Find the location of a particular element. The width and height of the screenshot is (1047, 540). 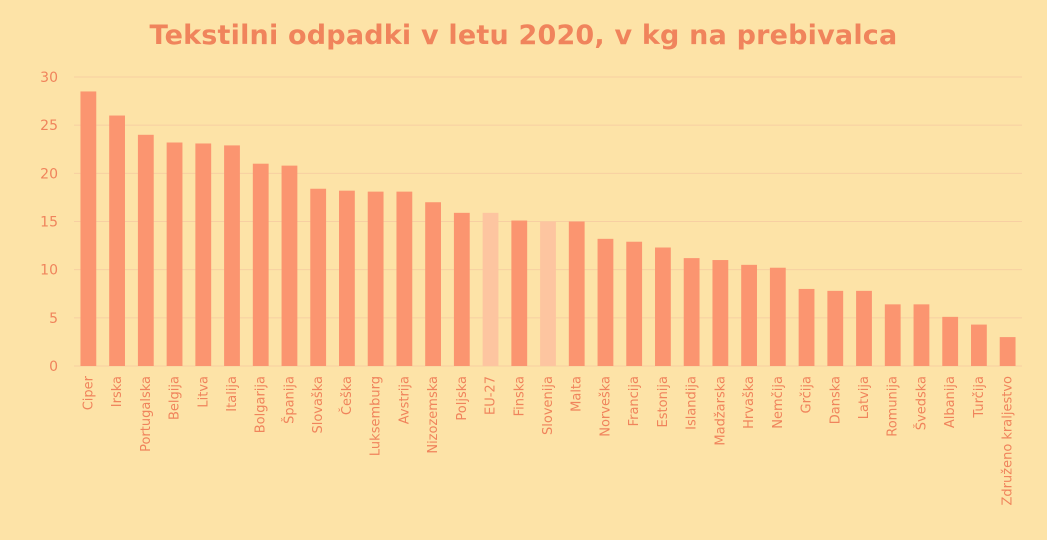

x-category-label: Norveška is located at coordinates (605, 406).